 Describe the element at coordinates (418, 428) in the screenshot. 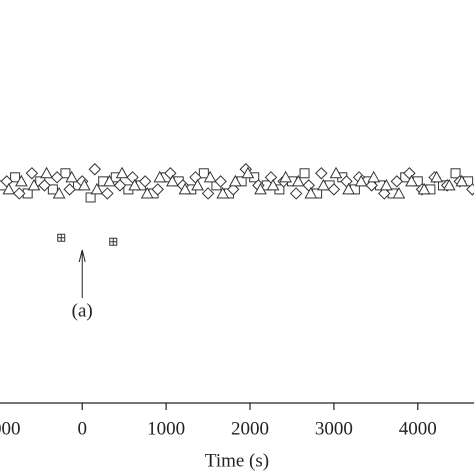

I see `x-tick-label: 4000` at that location.